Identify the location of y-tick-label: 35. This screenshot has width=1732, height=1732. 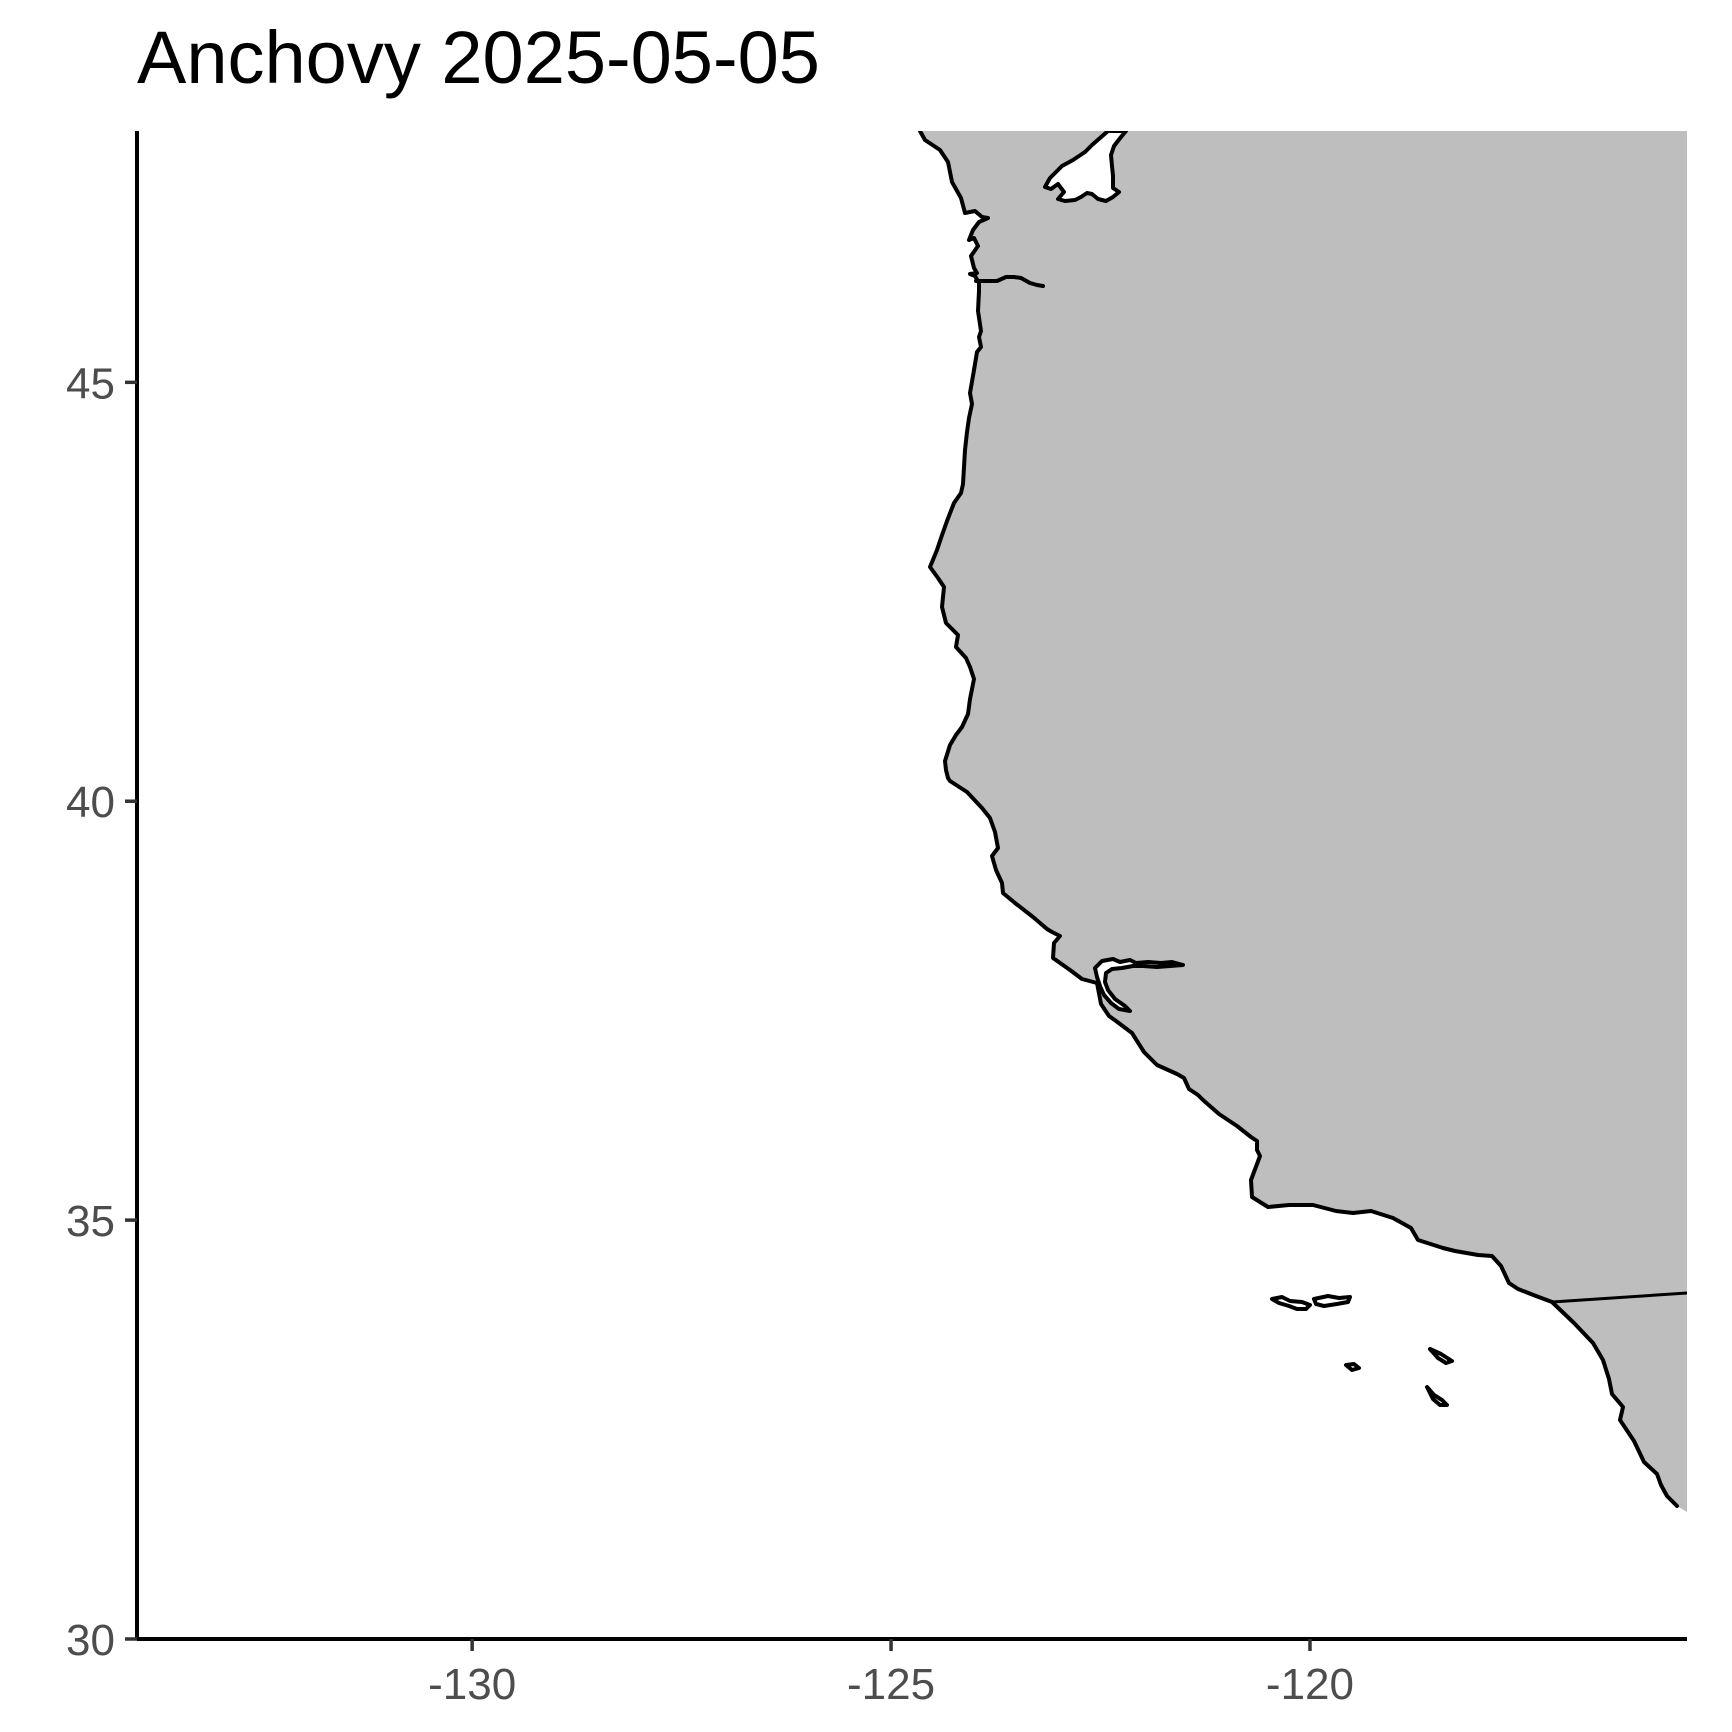
(90, 1221).